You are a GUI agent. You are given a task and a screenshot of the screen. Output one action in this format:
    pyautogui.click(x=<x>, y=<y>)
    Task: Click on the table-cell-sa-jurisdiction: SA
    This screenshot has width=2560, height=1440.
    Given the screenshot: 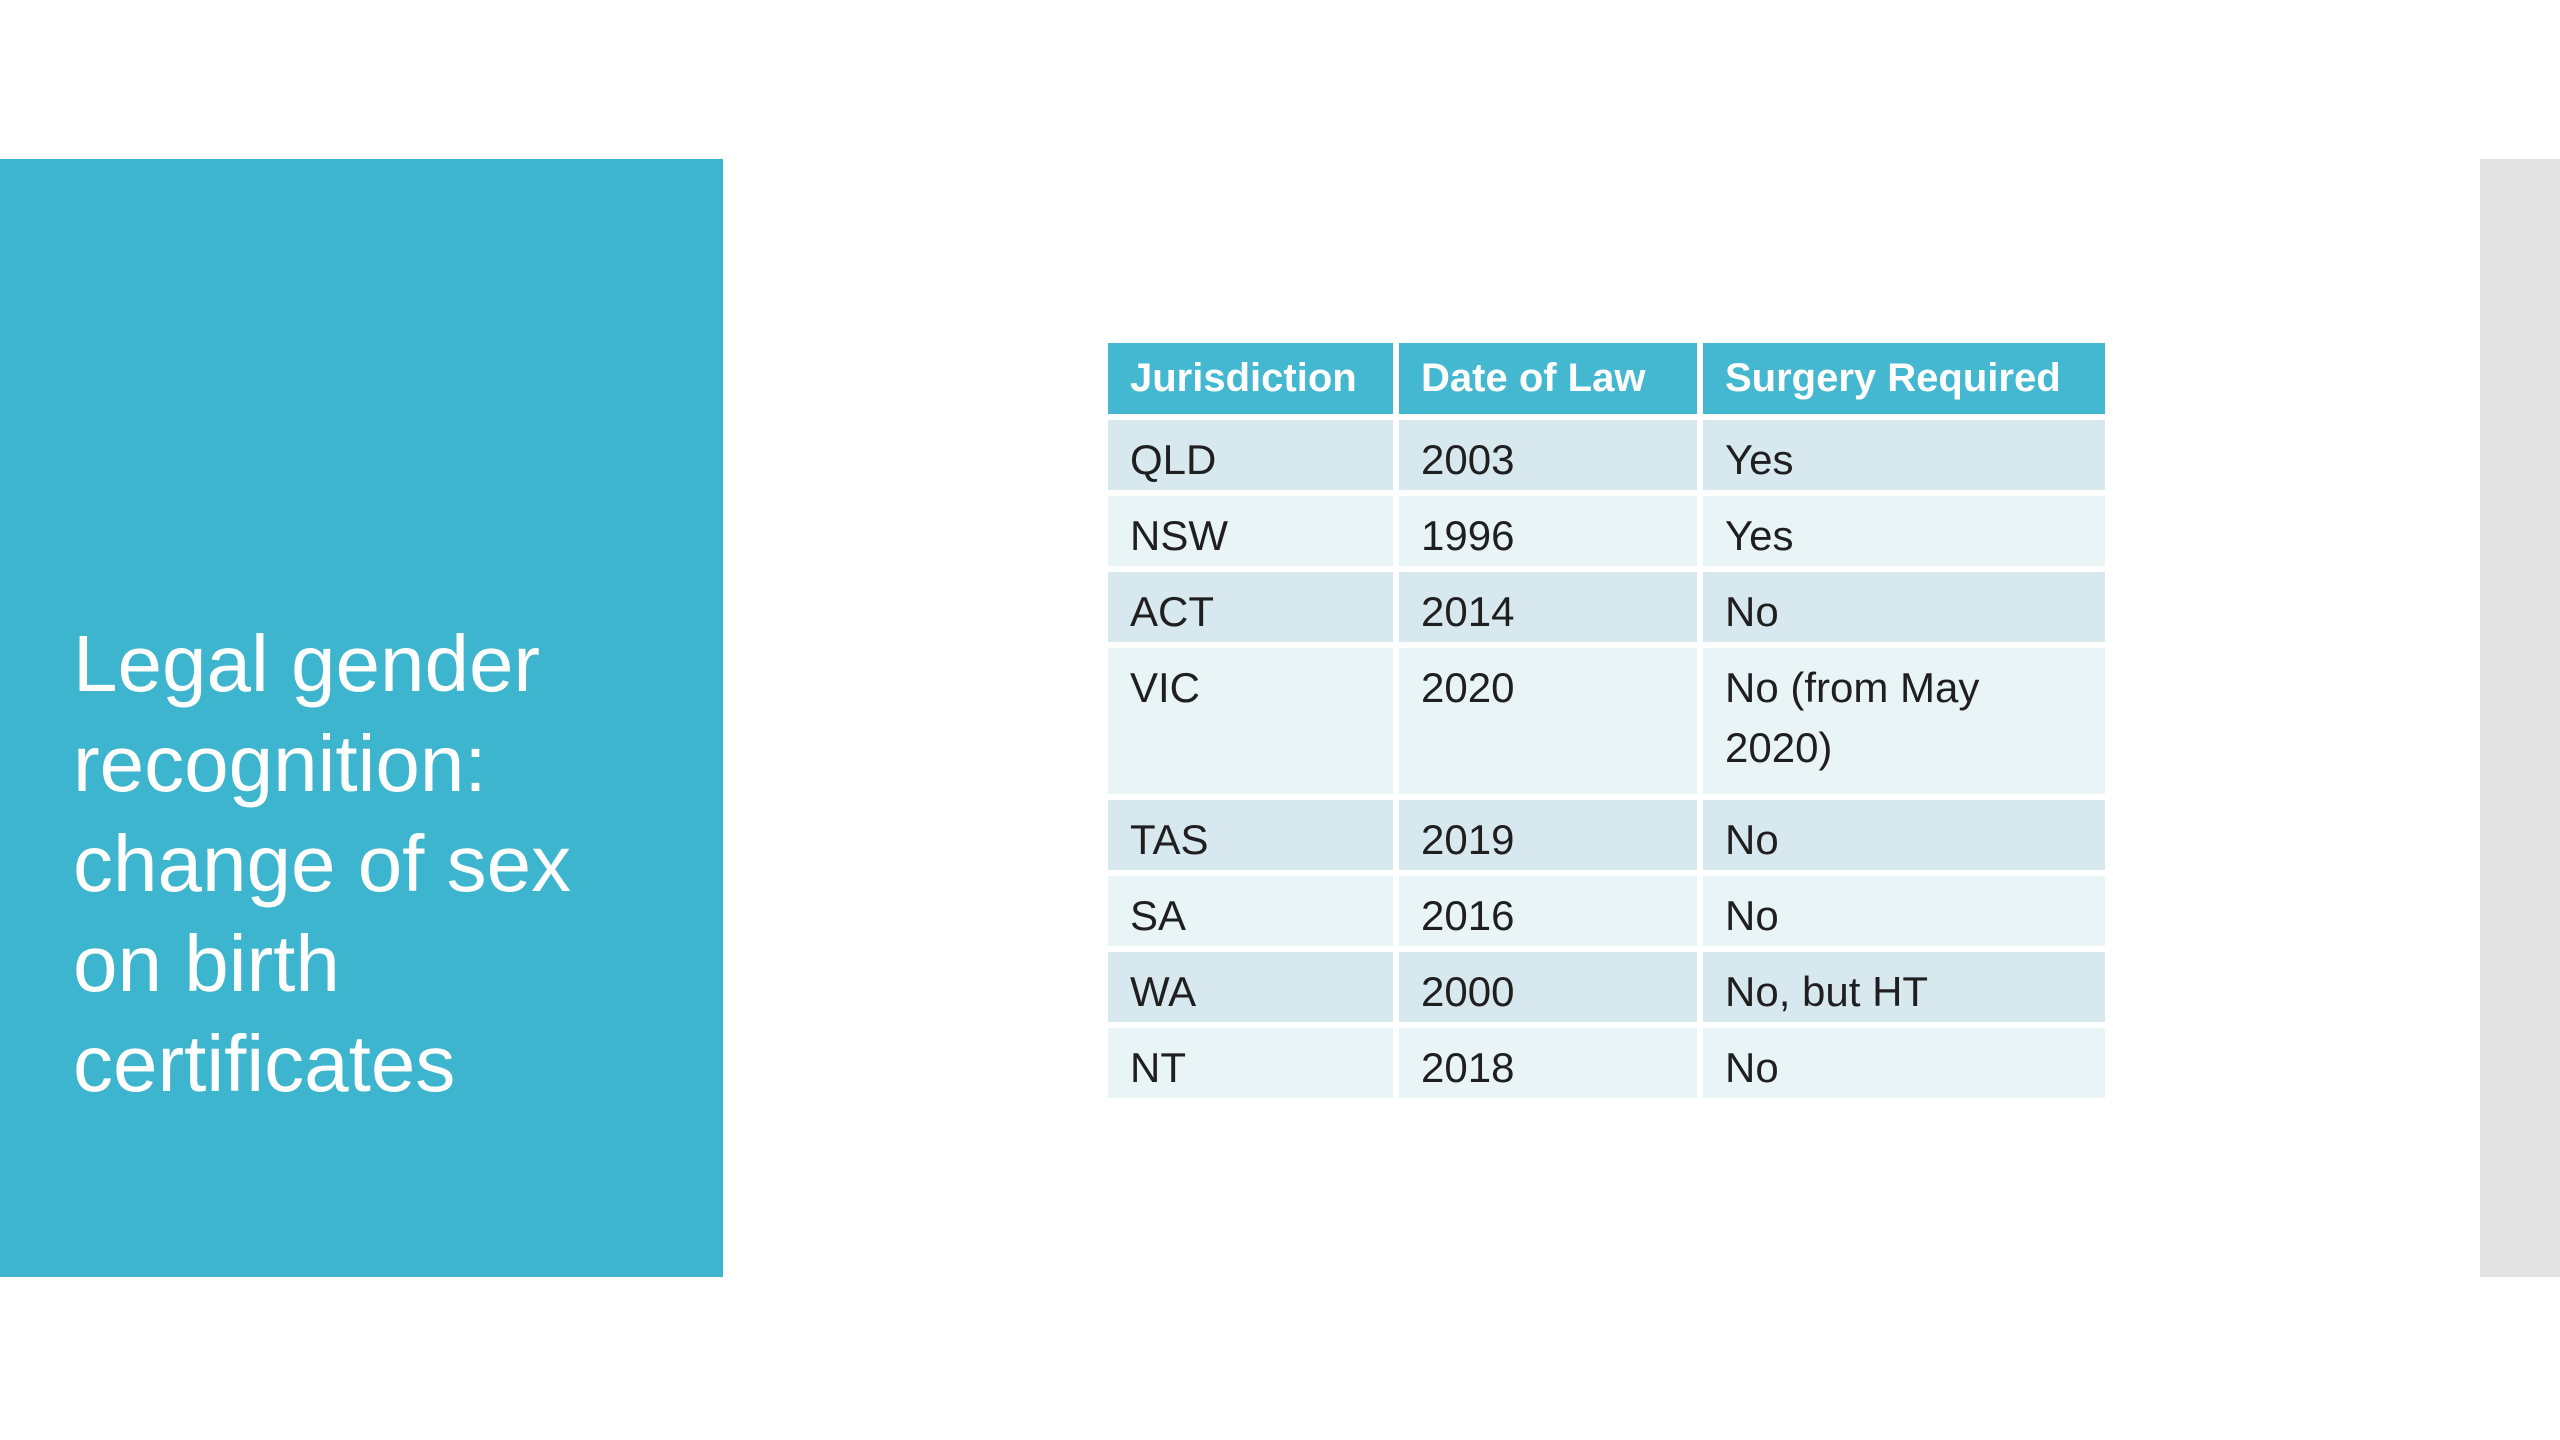 What is the action you would take?
    pyautogui.click(x=1250, y=911)
    